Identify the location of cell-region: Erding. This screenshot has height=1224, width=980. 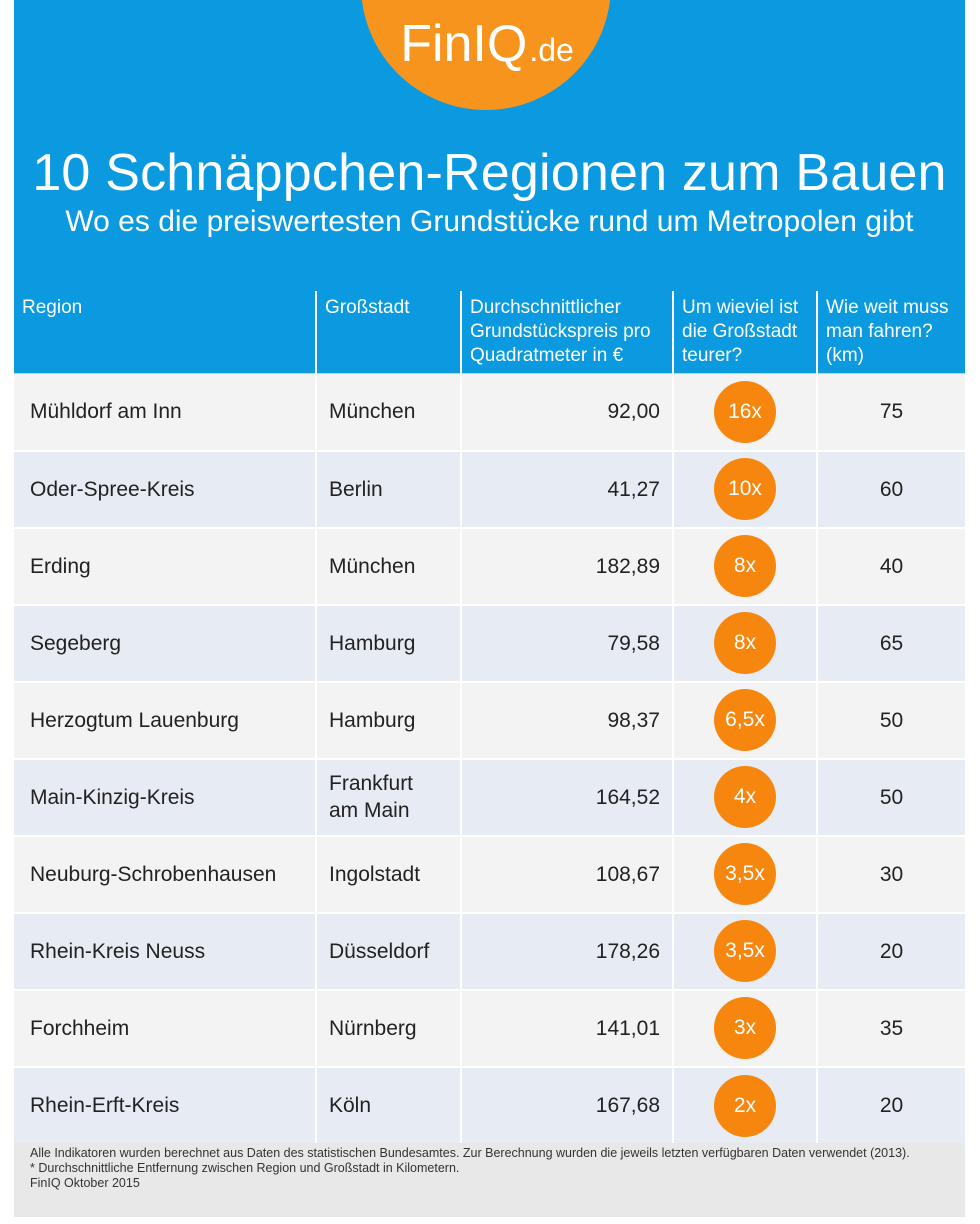
(165, 565).